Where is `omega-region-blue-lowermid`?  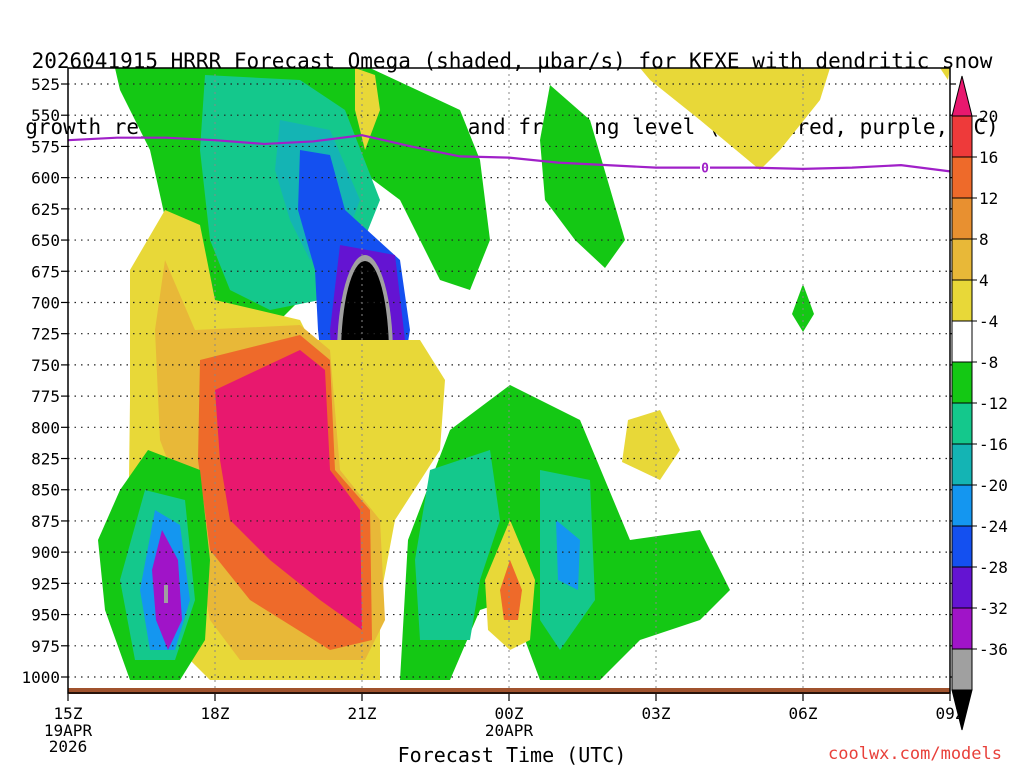
omega-region-blue-lowermid is located at coordinates (568, 555).